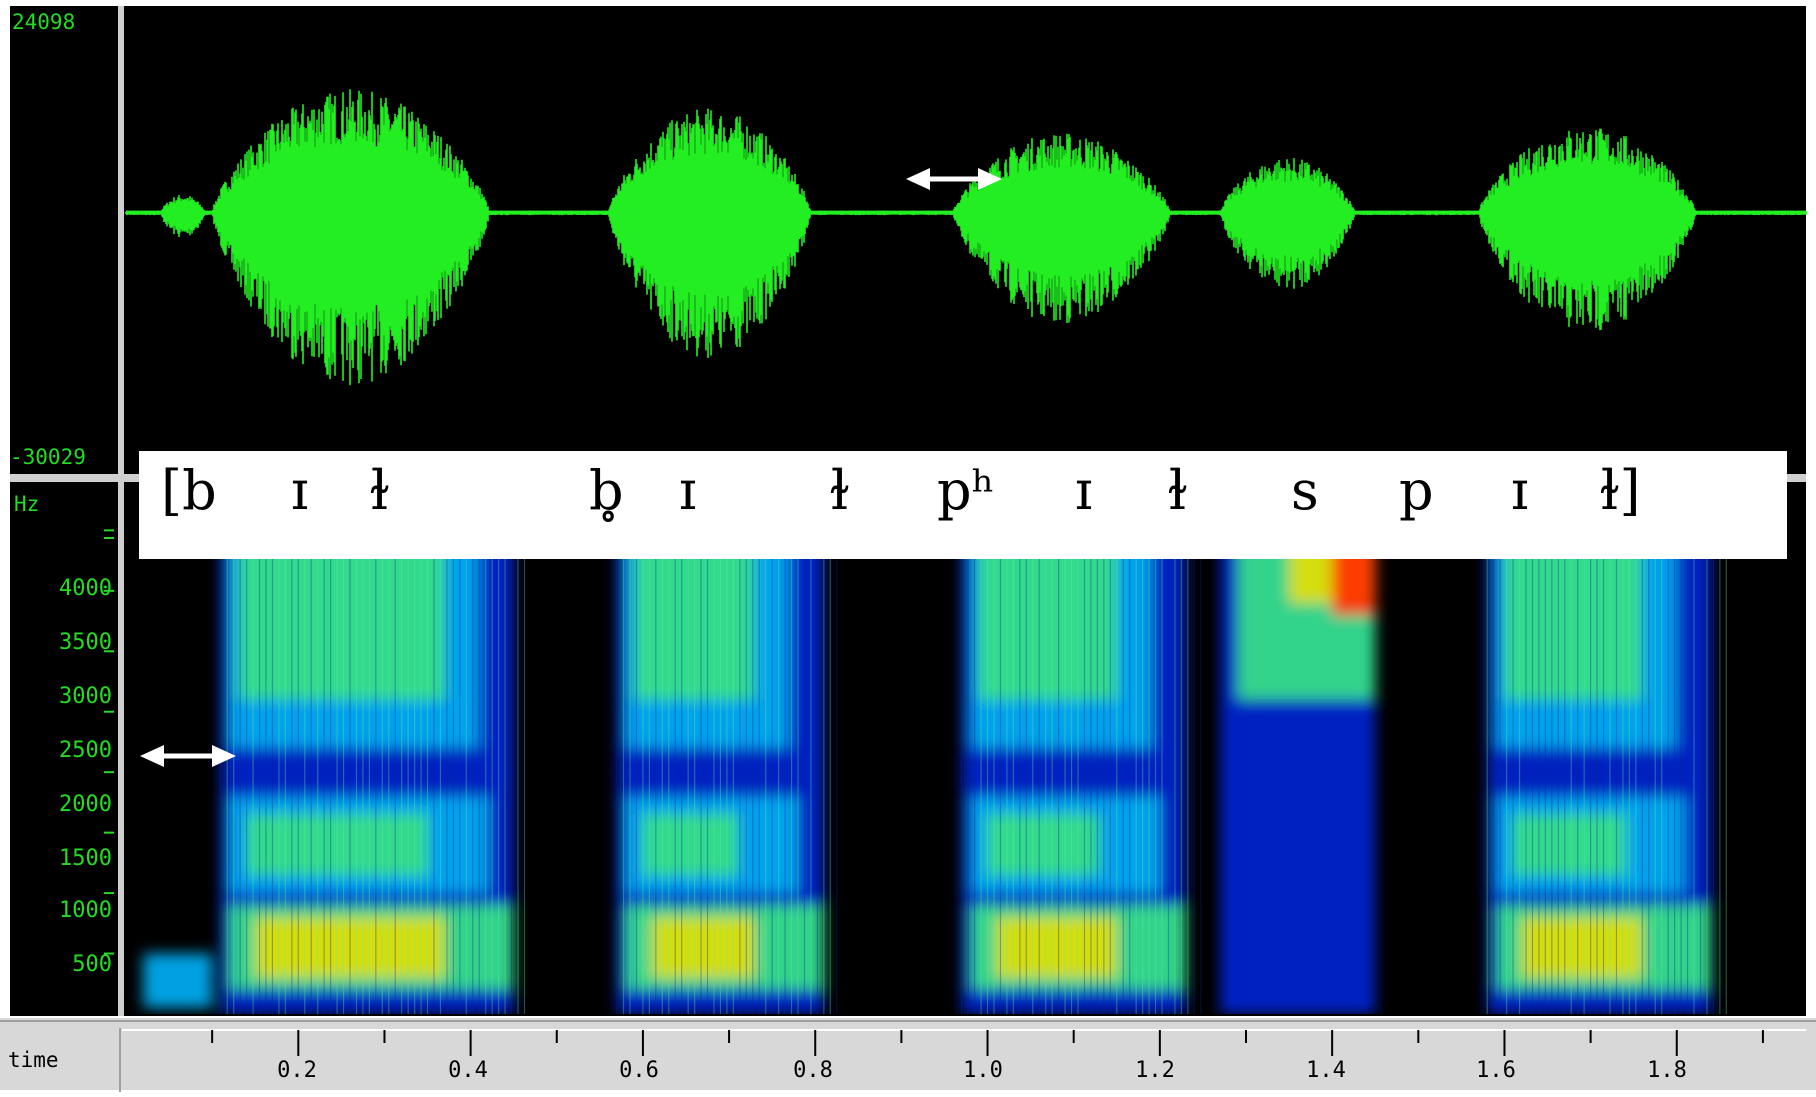  I want to click on amplitude-max-label: 24098, so click(44, 22).